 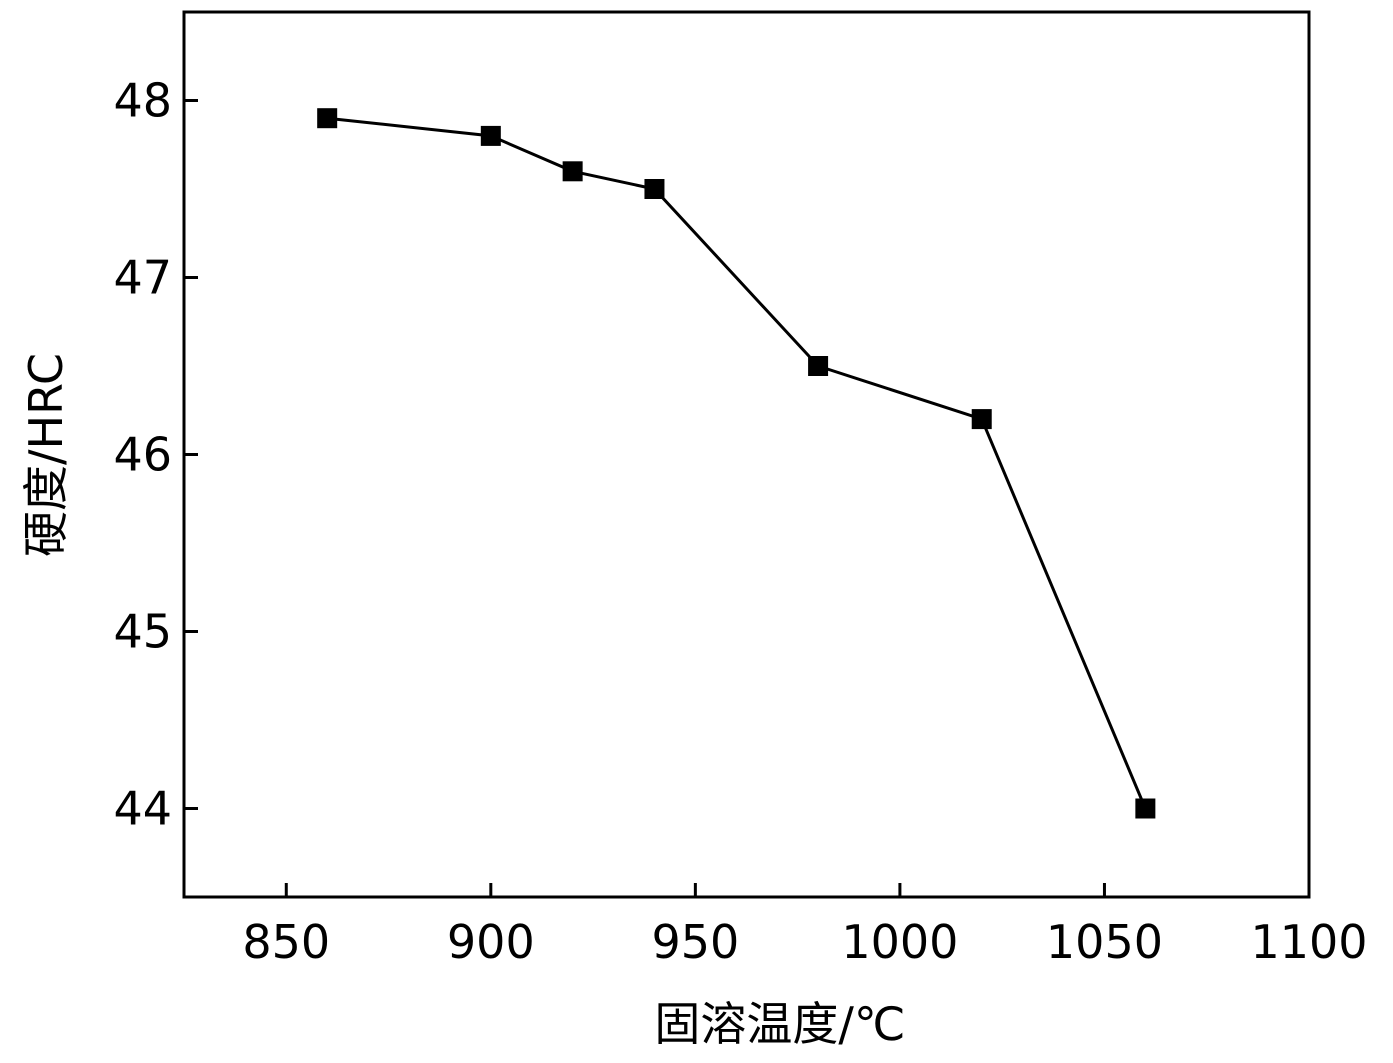 What do you see at coordinates (779, 1024) in the screenshot?
I see `x-axis-label: 固溶温度/℃` at bounding box center [779, 1024].